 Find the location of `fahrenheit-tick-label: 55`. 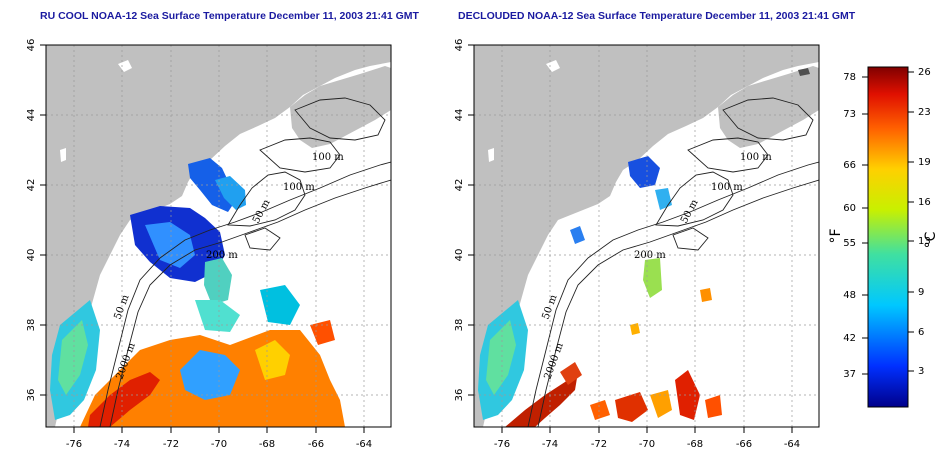

fahrenheit-tick-label: 55 is located at coordinates (849, 243).